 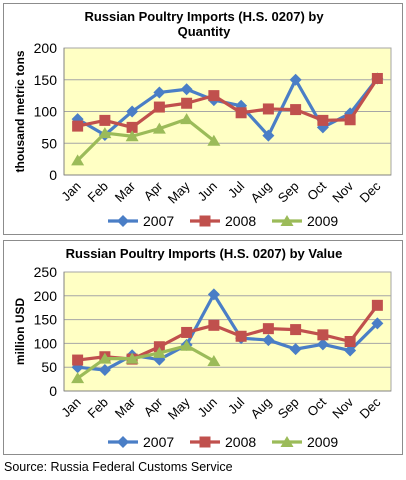 What do you see at coordinates (204, 31) in the screenshot?
I see `chart-title-line-2: Quantity` at bounding box center [204, 31].